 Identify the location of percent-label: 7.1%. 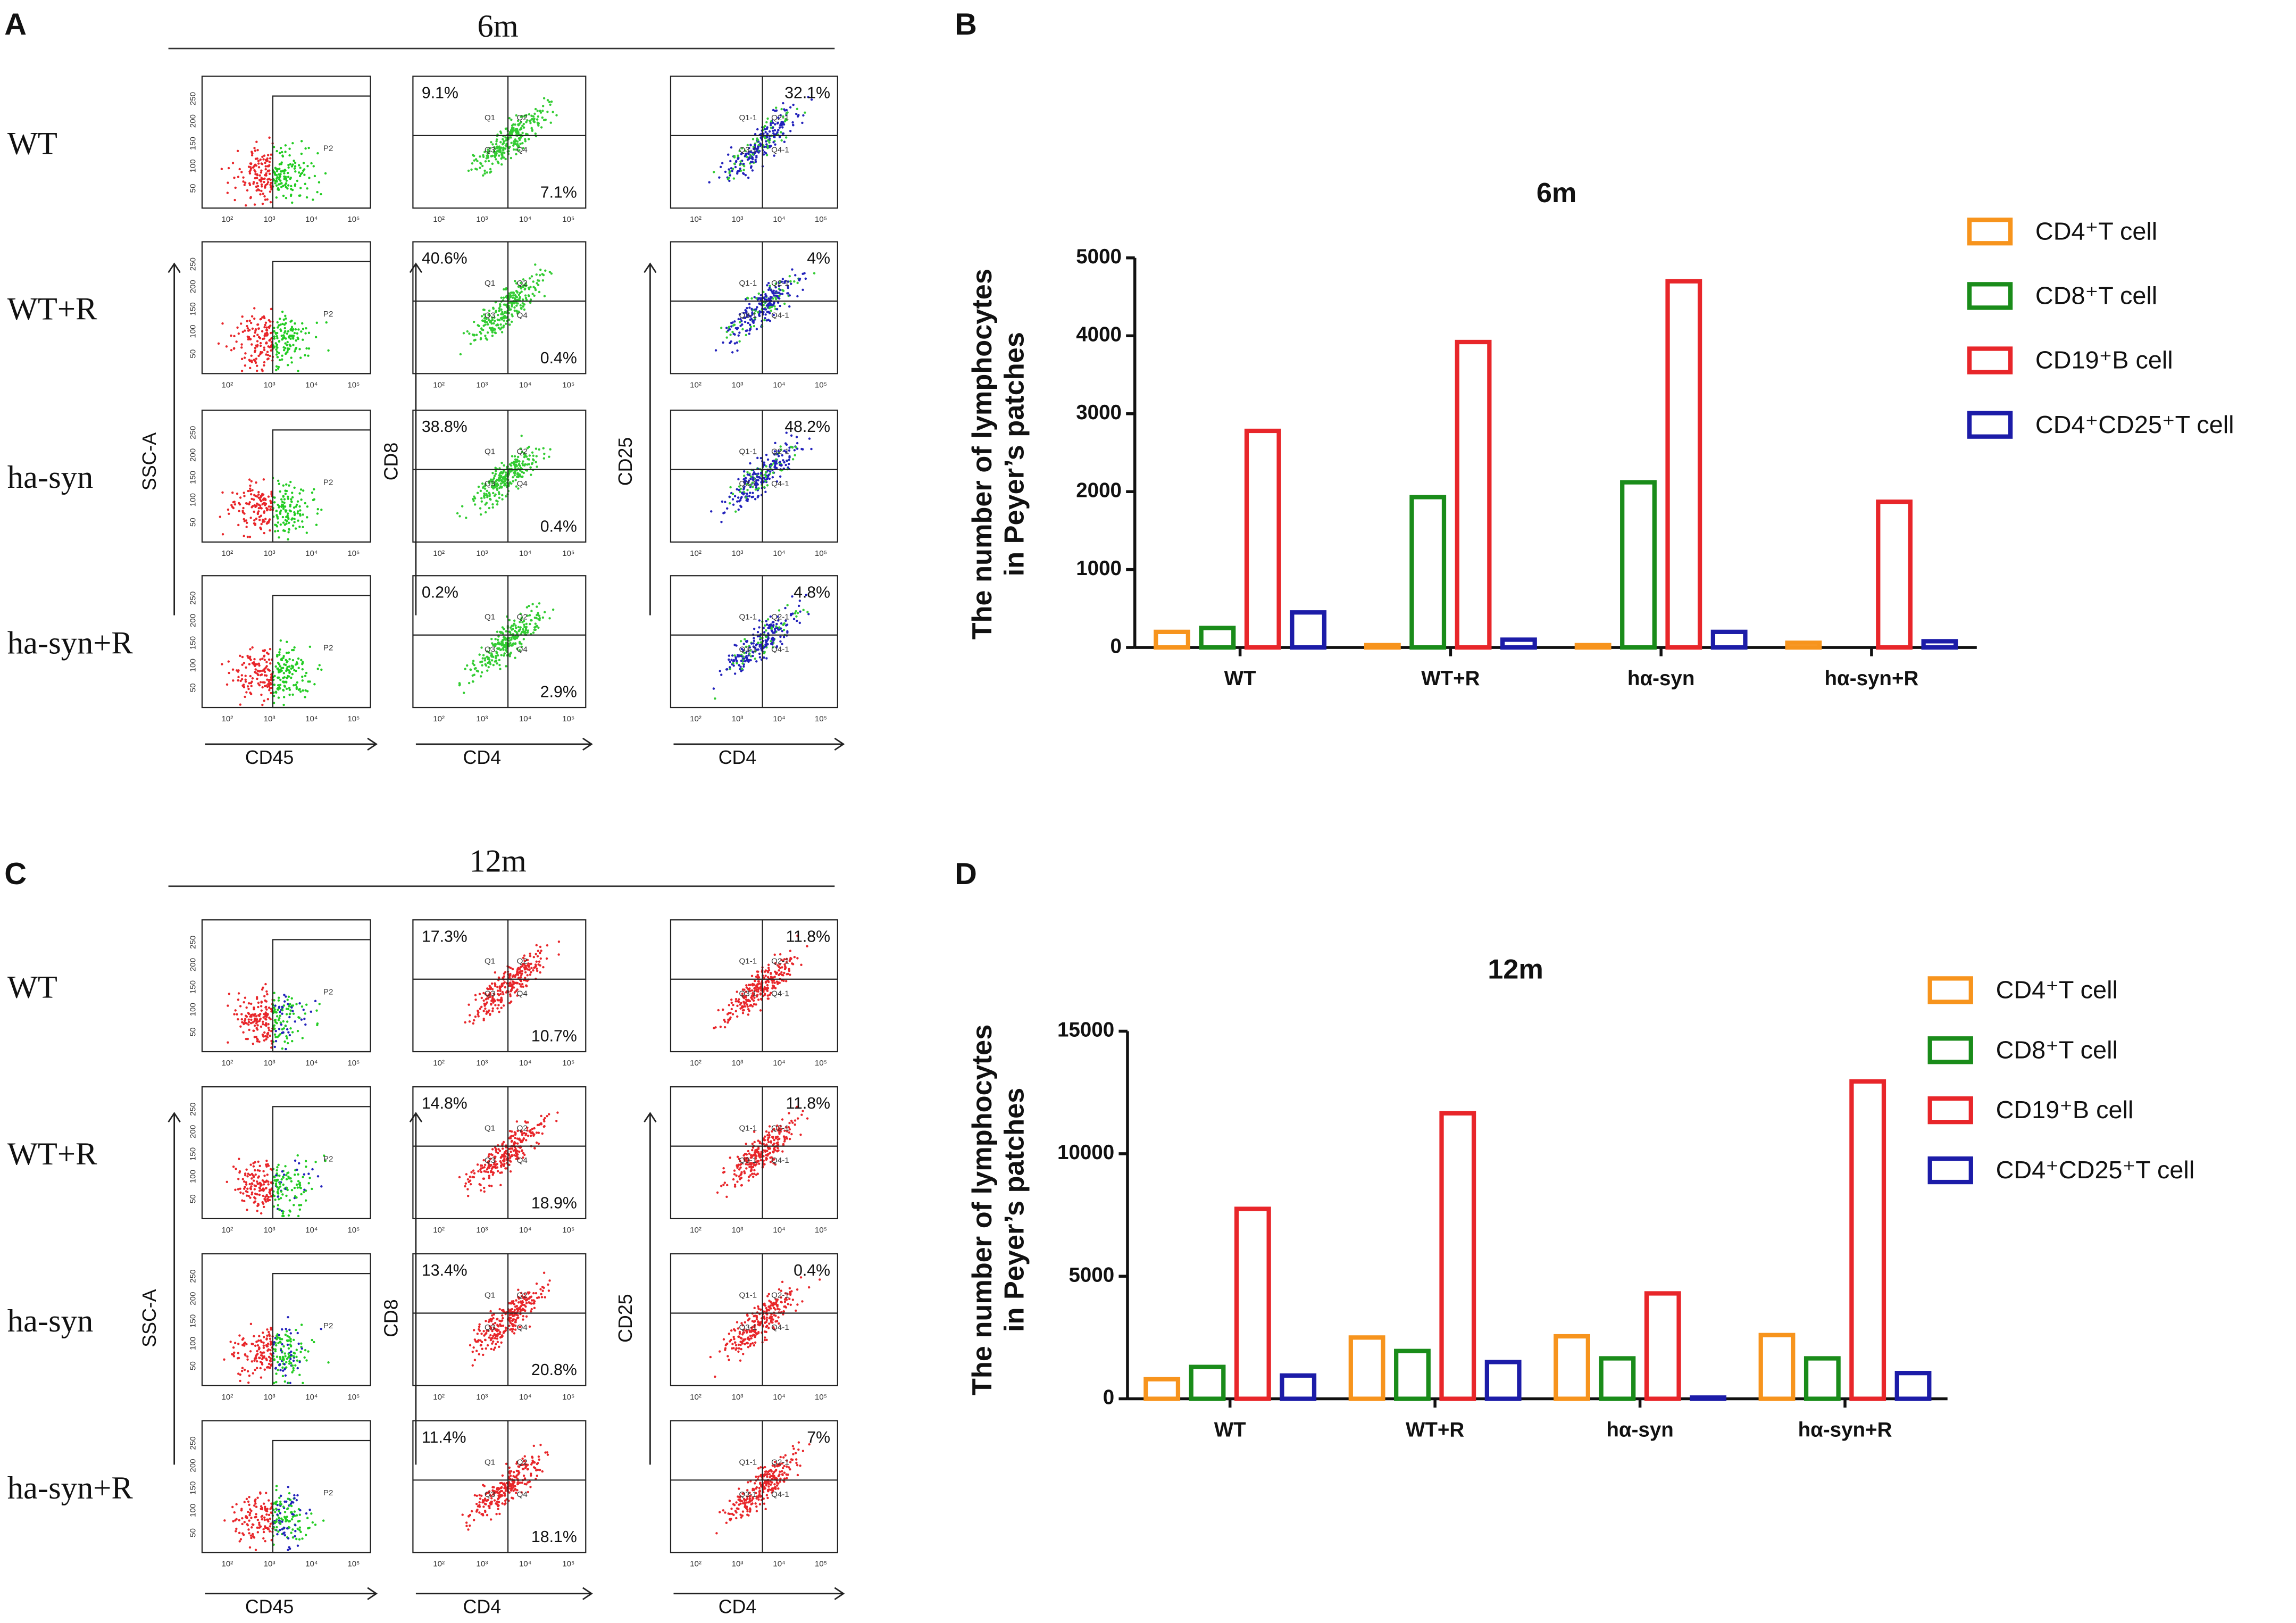
(558, 193).